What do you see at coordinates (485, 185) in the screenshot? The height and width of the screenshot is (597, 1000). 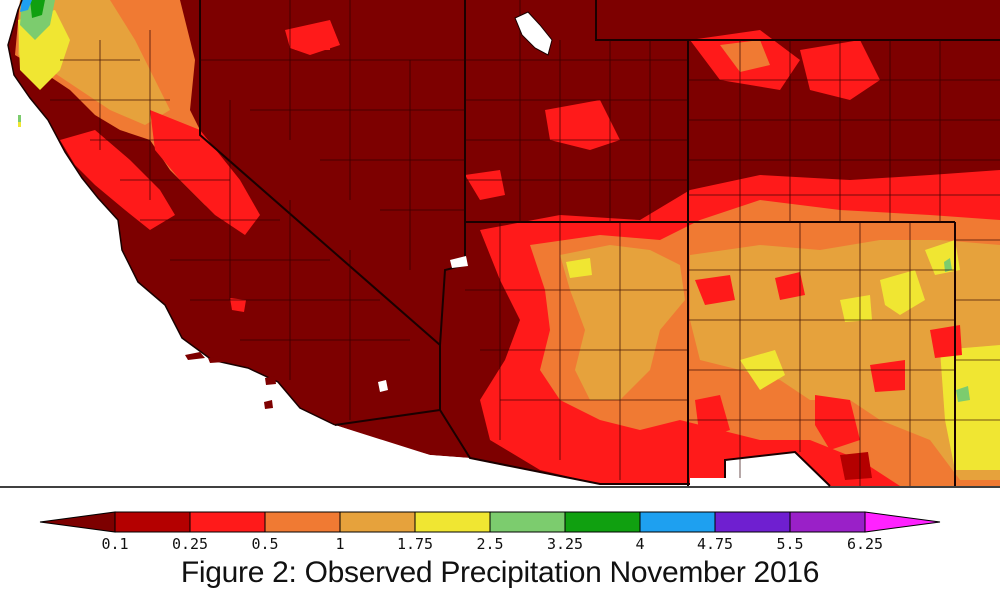 I see `precip-utah-red` at bounding box center [485, 185].